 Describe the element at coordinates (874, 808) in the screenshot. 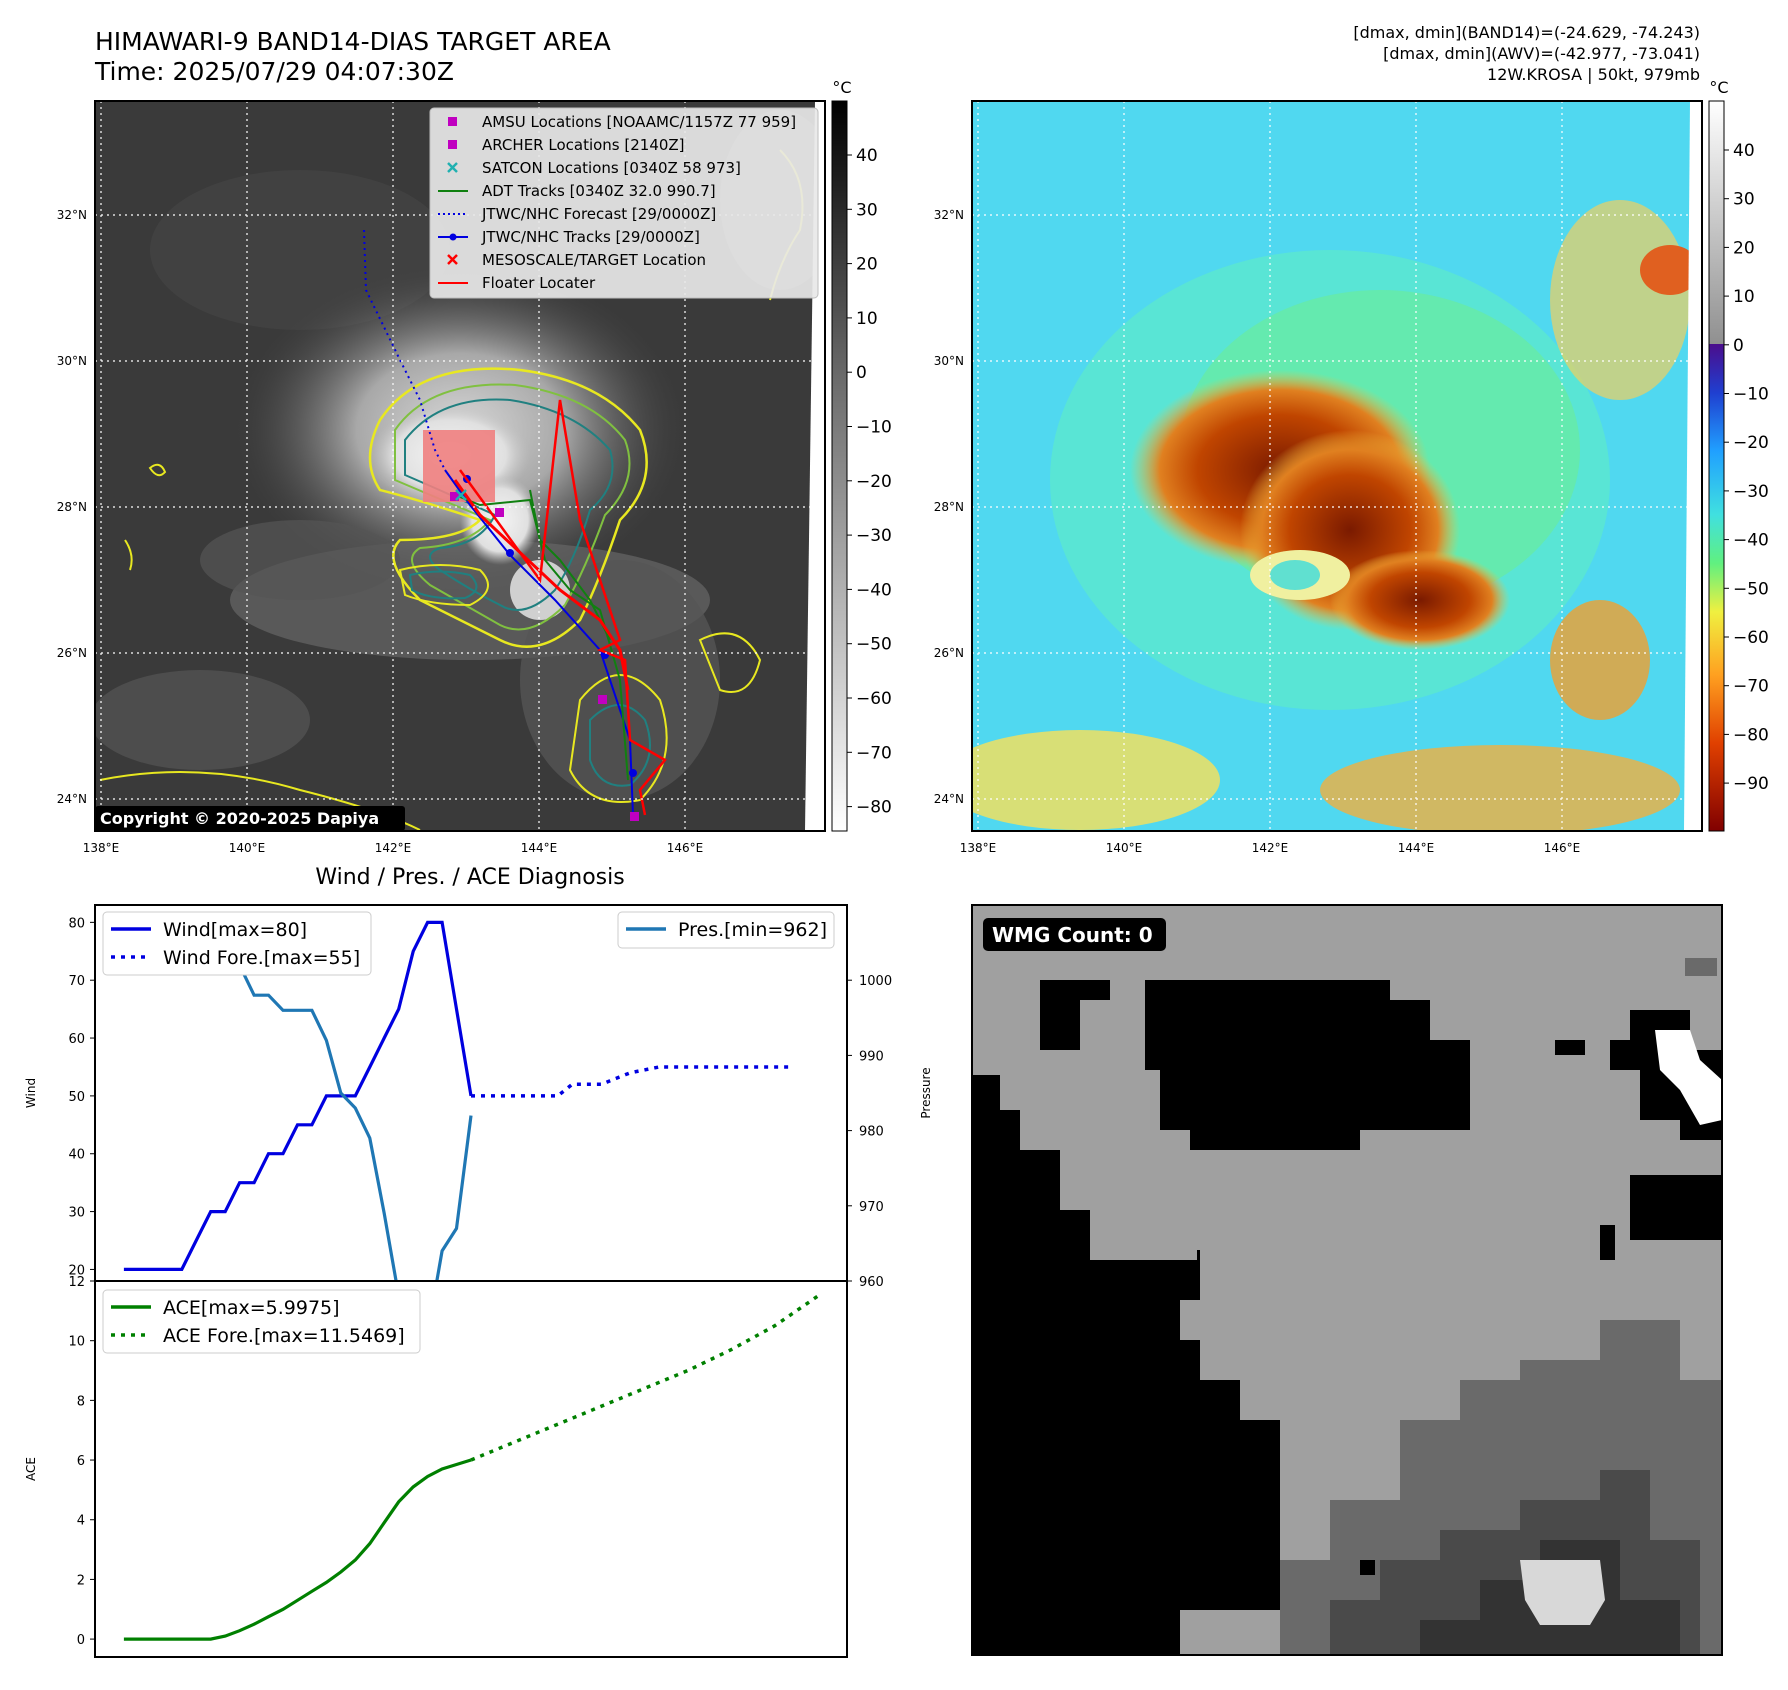

I see `colorbar-tick: −80` at that location.